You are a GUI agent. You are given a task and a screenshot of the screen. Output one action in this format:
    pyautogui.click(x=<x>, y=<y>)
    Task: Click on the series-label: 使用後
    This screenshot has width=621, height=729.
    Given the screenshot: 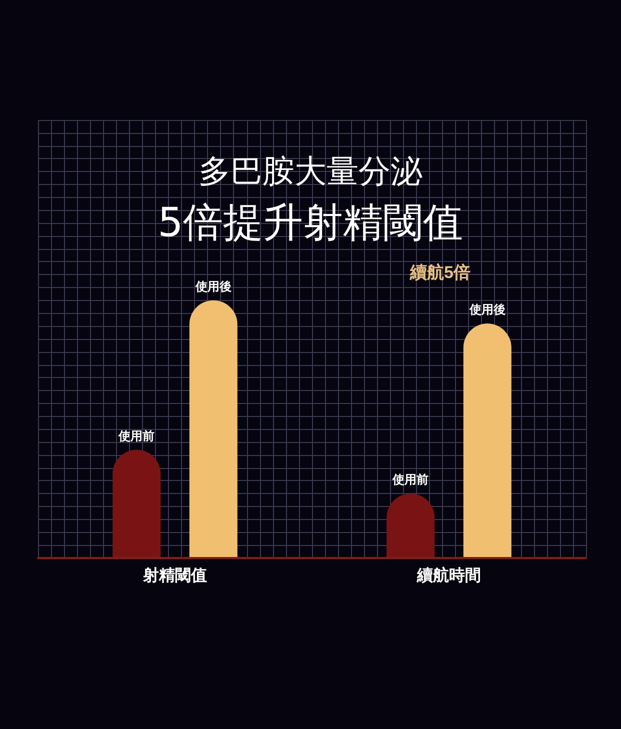 What is the action you would take?
    pyautogui.click(x=213, y=286)
    